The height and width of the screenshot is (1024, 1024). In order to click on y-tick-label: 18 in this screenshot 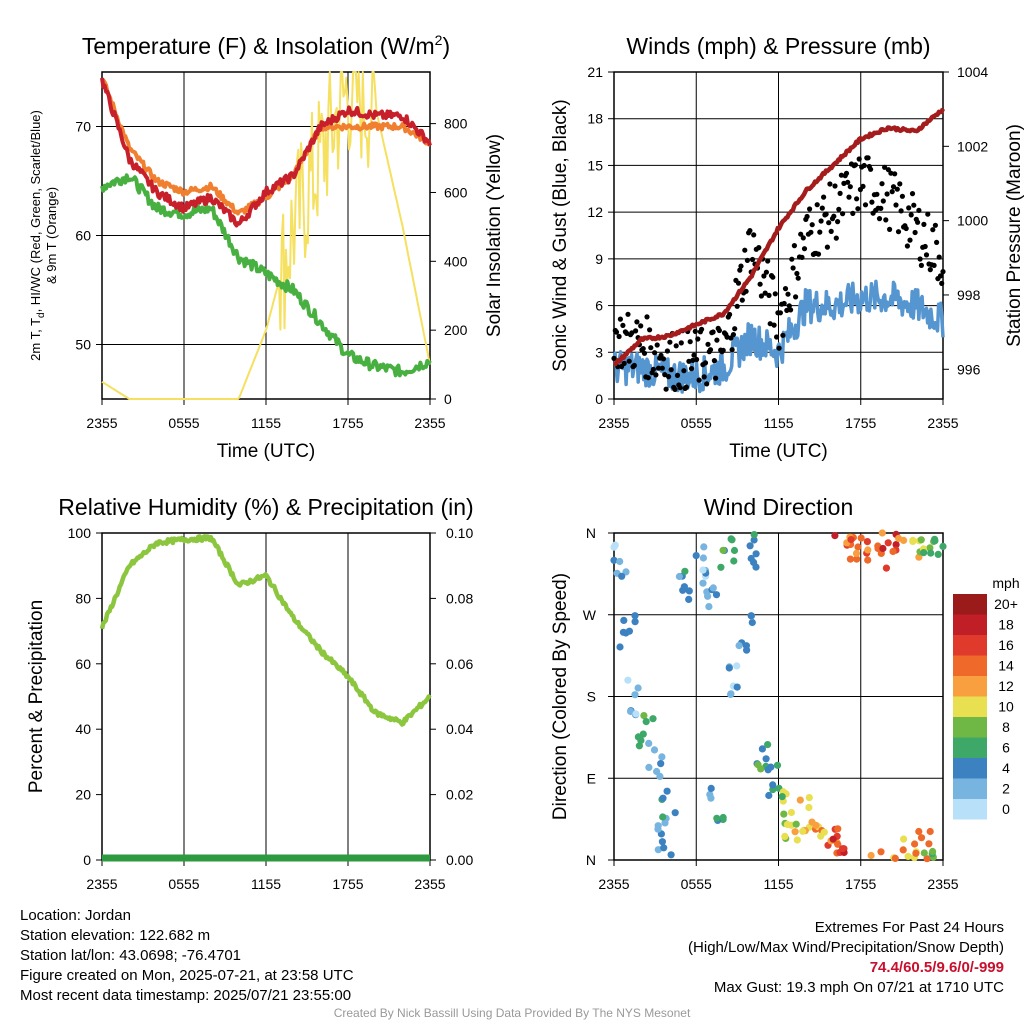, I will do `click(595, 119)`.